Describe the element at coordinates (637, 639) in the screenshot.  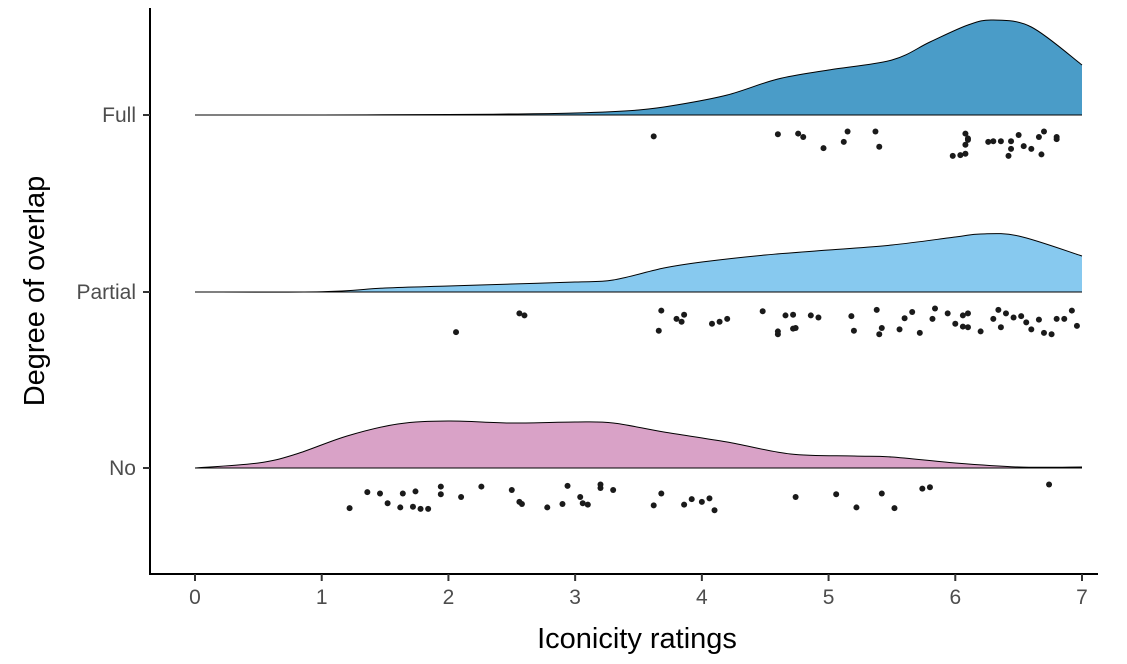
I see `x-axis-title: Iconicity ratings` at that location.